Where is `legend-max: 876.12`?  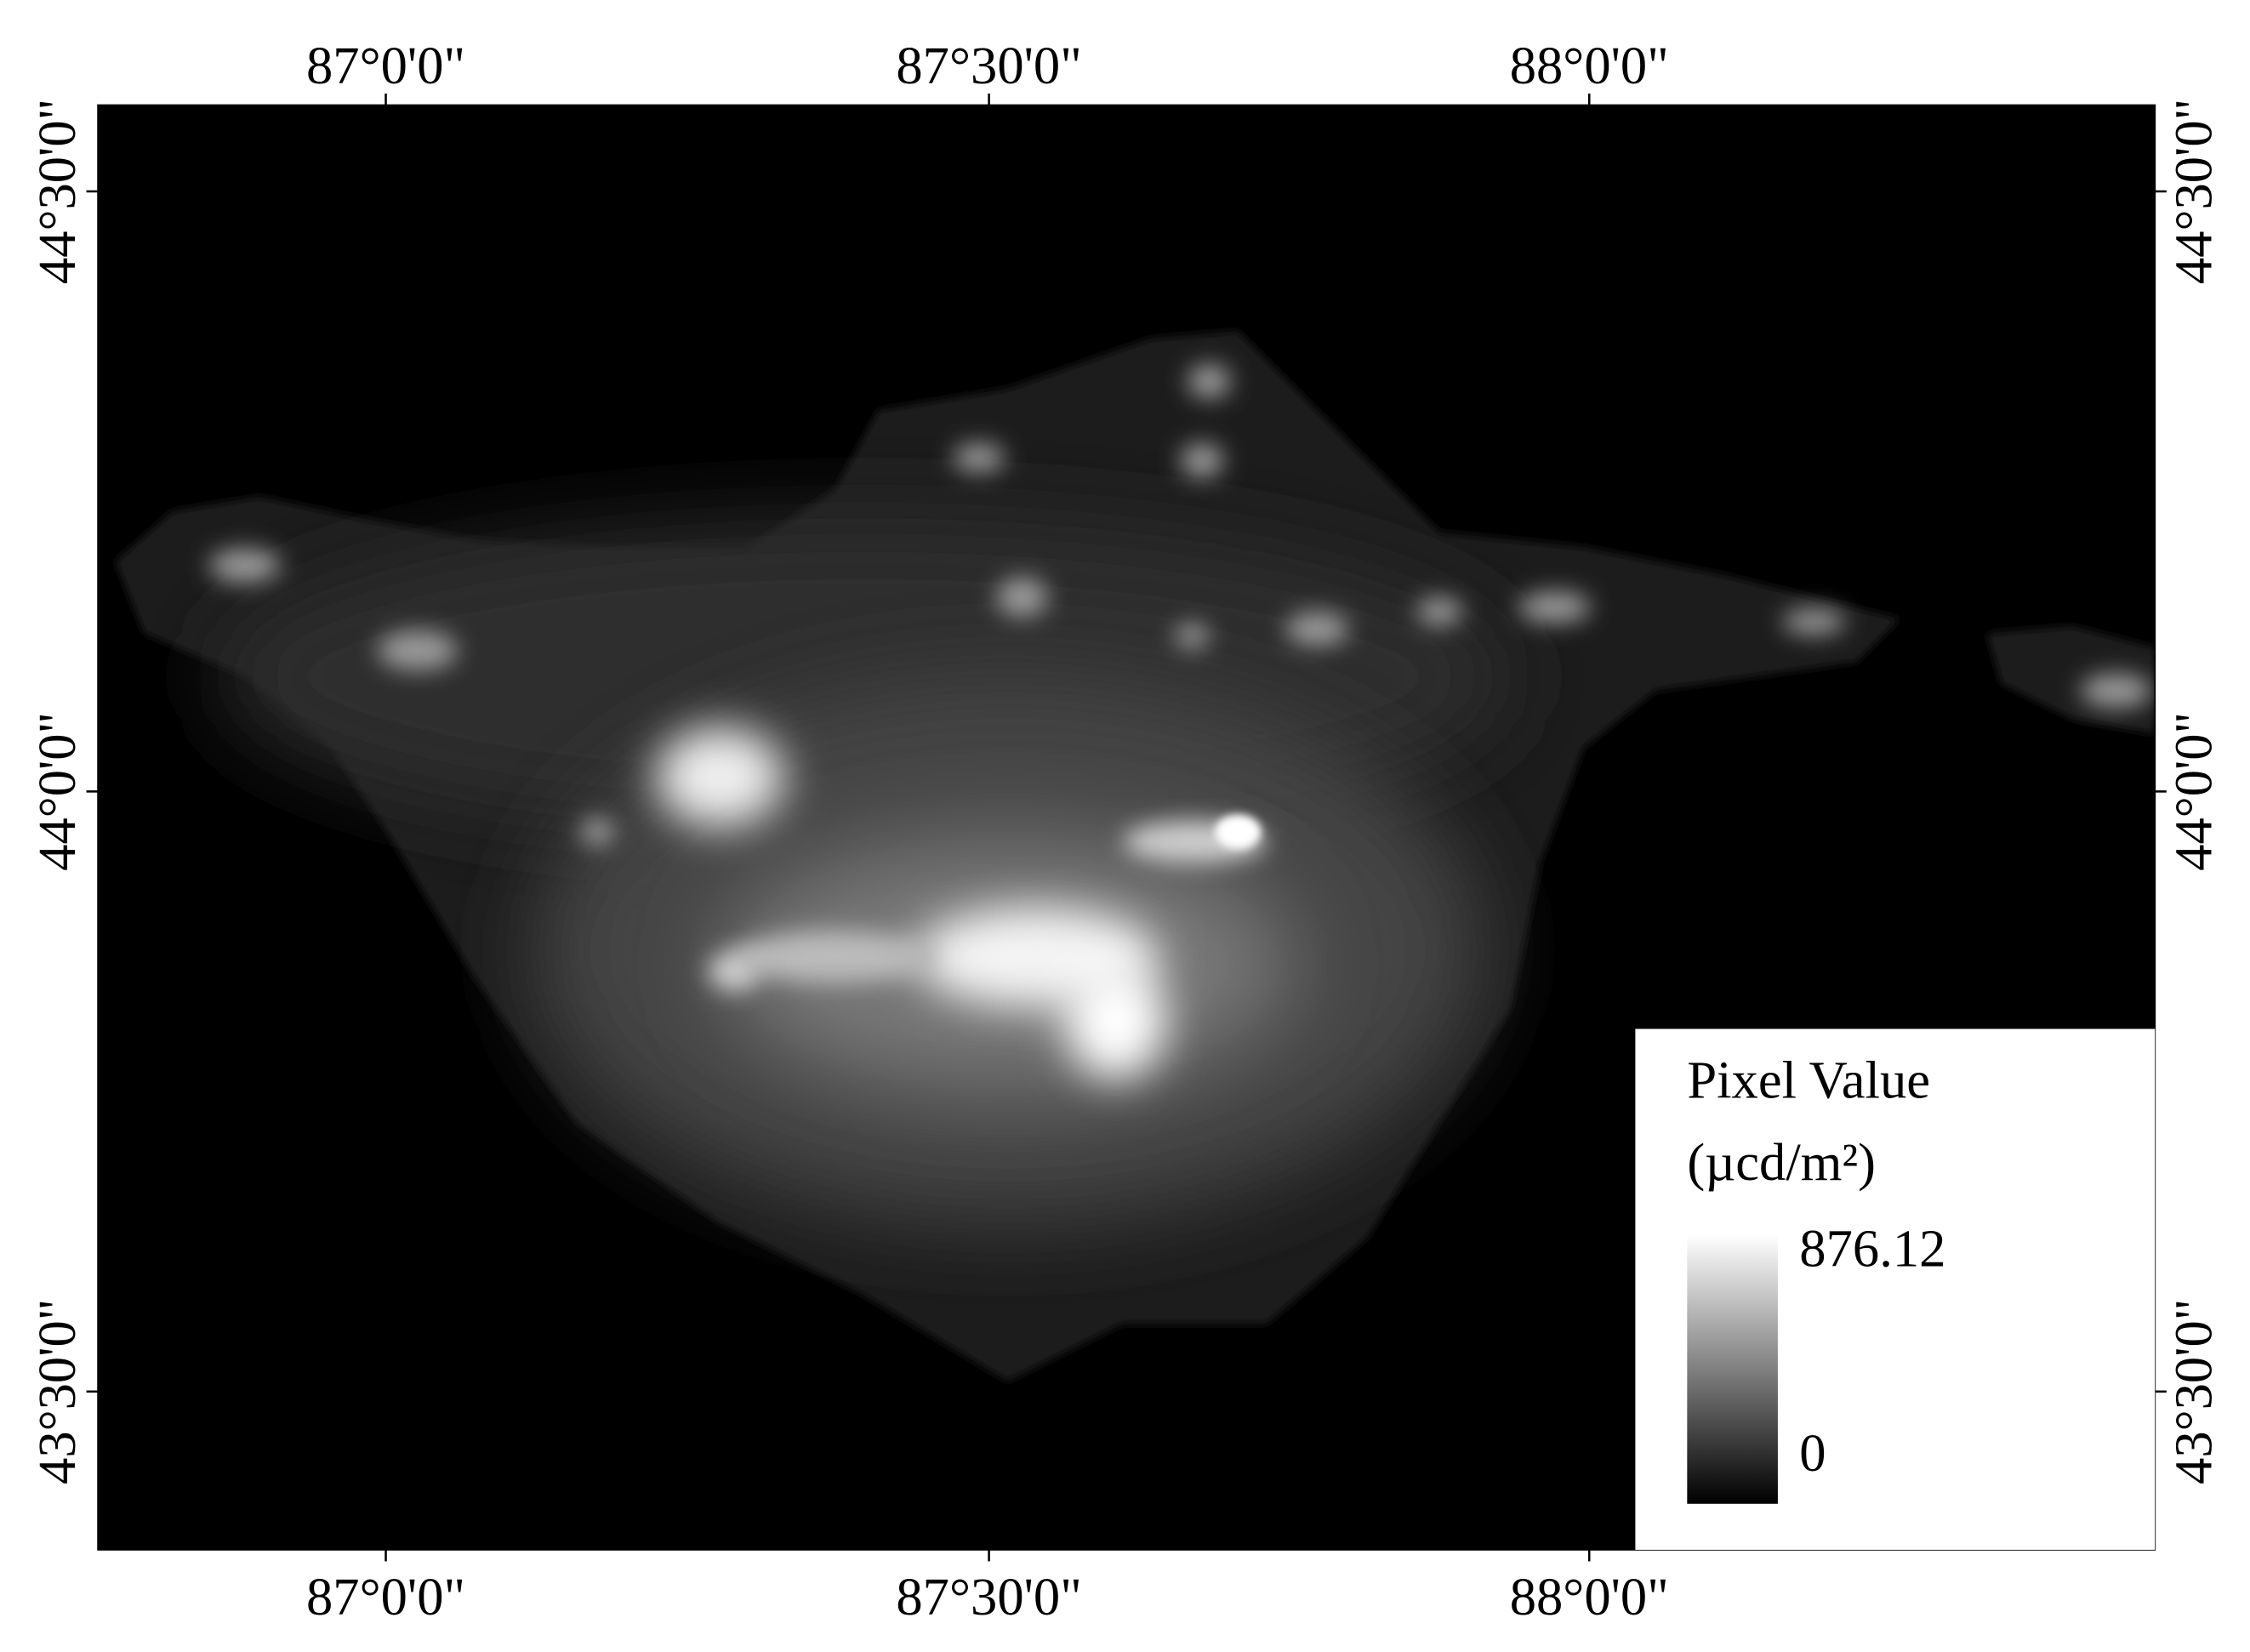 legend-max: 876.12 is located at coordinates (1872, 1249).